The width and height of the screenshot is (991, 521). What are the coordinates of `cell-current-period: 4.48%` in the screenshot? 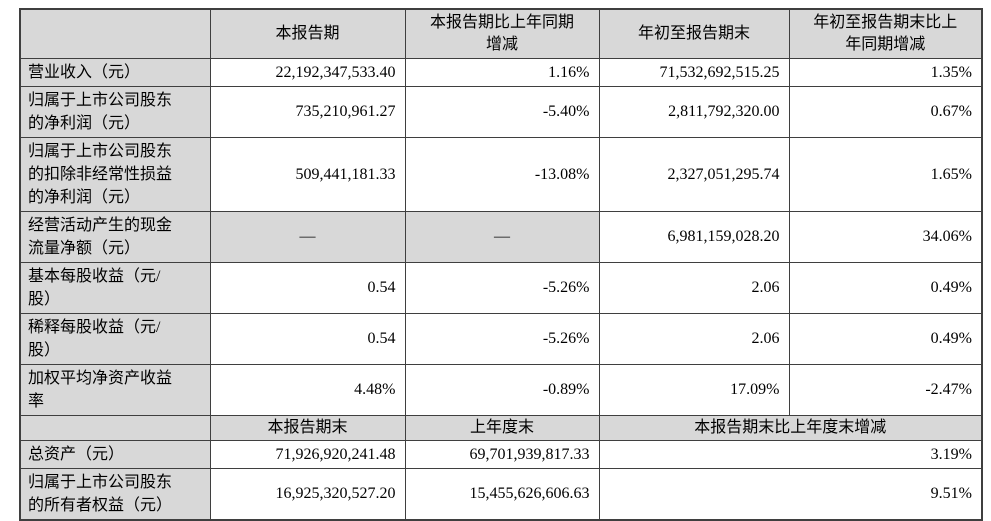 It's located at (307, 390).